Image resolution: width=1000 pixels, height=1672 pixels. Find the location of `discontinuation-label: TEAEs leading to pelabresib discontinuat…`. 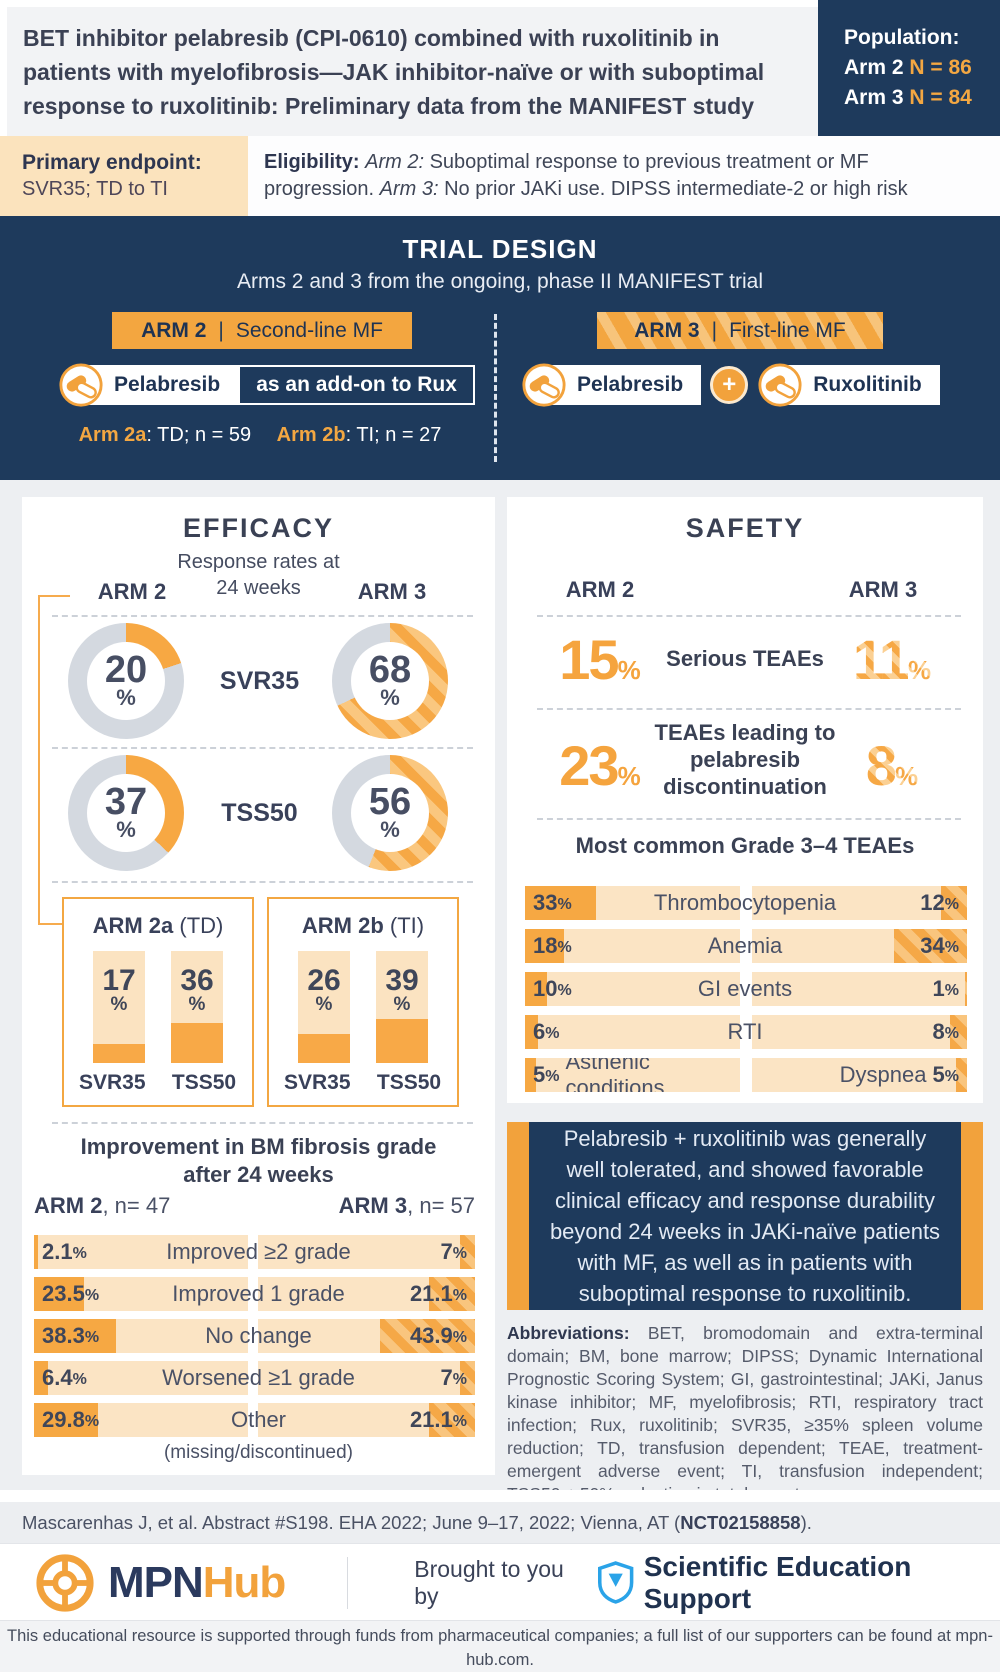

discontinuation-label: TEAEs leading to pelabresib discontinuat… is located at coordinates (745, 759).